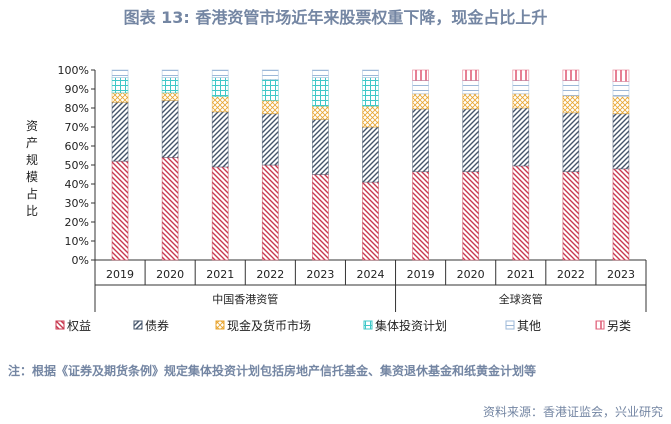 The image size is (671, 424). What do you see at coordinates (79, 326) in the screenshot?
I see `legend-label: 权益` at bounding box center [79, 326].